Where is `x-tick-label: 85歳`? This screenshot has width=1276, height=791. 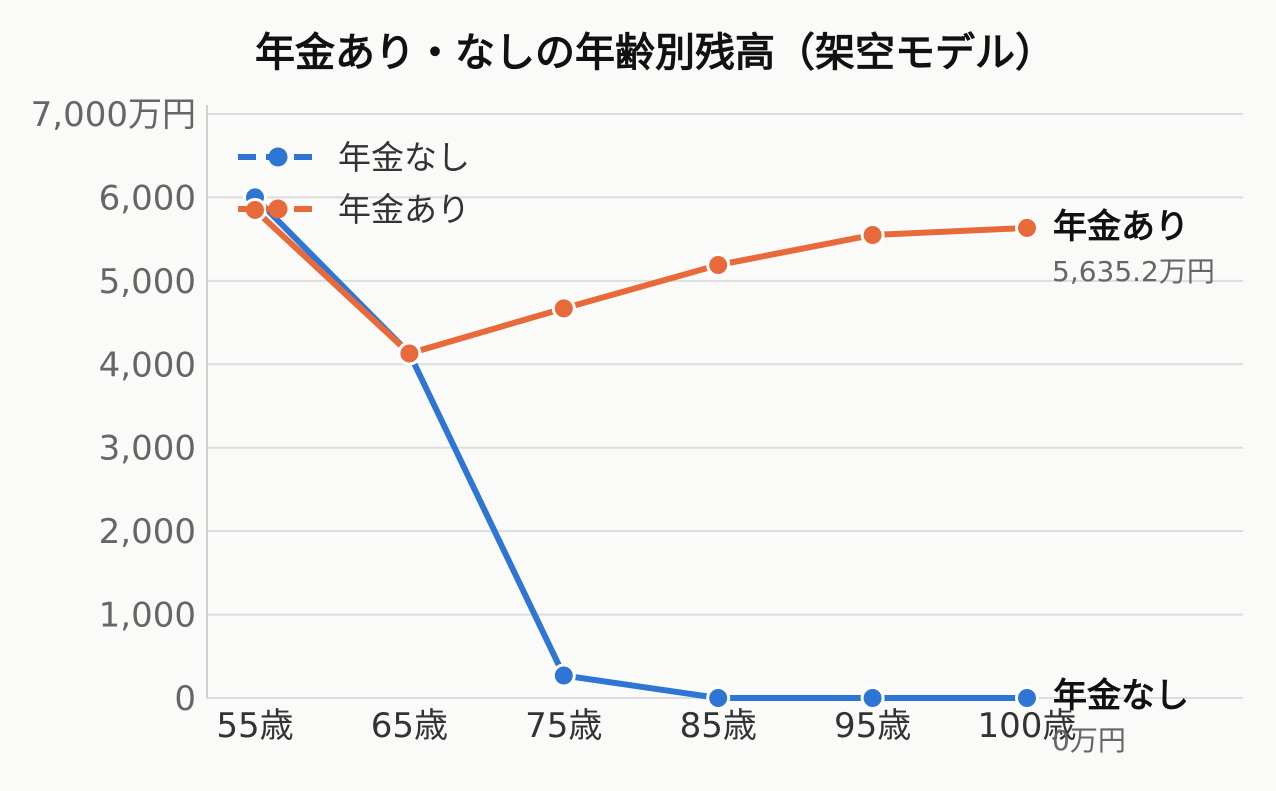 x-tick-label: 85歳 is located at coordinates (718, 726).